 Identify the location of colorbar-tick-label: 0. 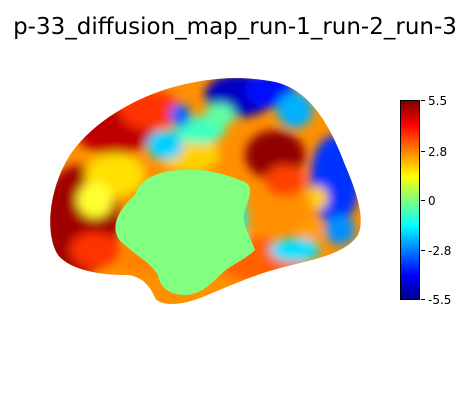
(432, 201).